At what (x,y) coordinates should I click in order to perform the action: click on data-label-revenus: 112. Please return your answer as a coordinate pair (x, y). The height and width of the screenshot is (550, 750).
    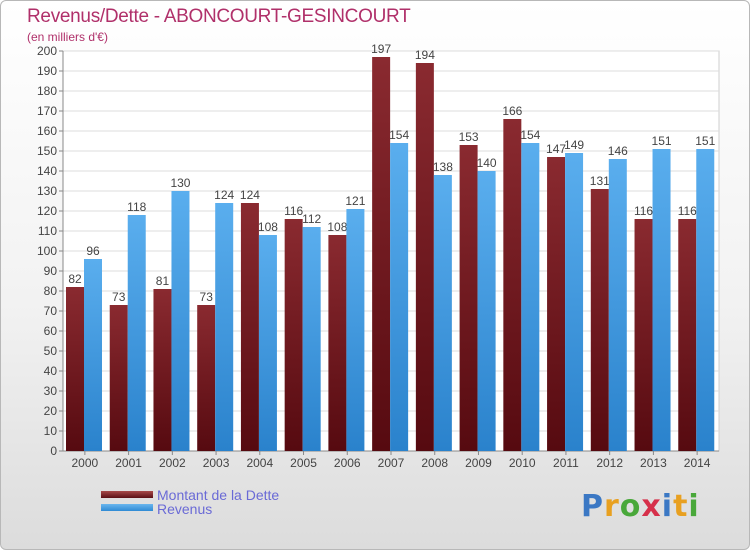
    Looking at the image, I should click on (311, 219).